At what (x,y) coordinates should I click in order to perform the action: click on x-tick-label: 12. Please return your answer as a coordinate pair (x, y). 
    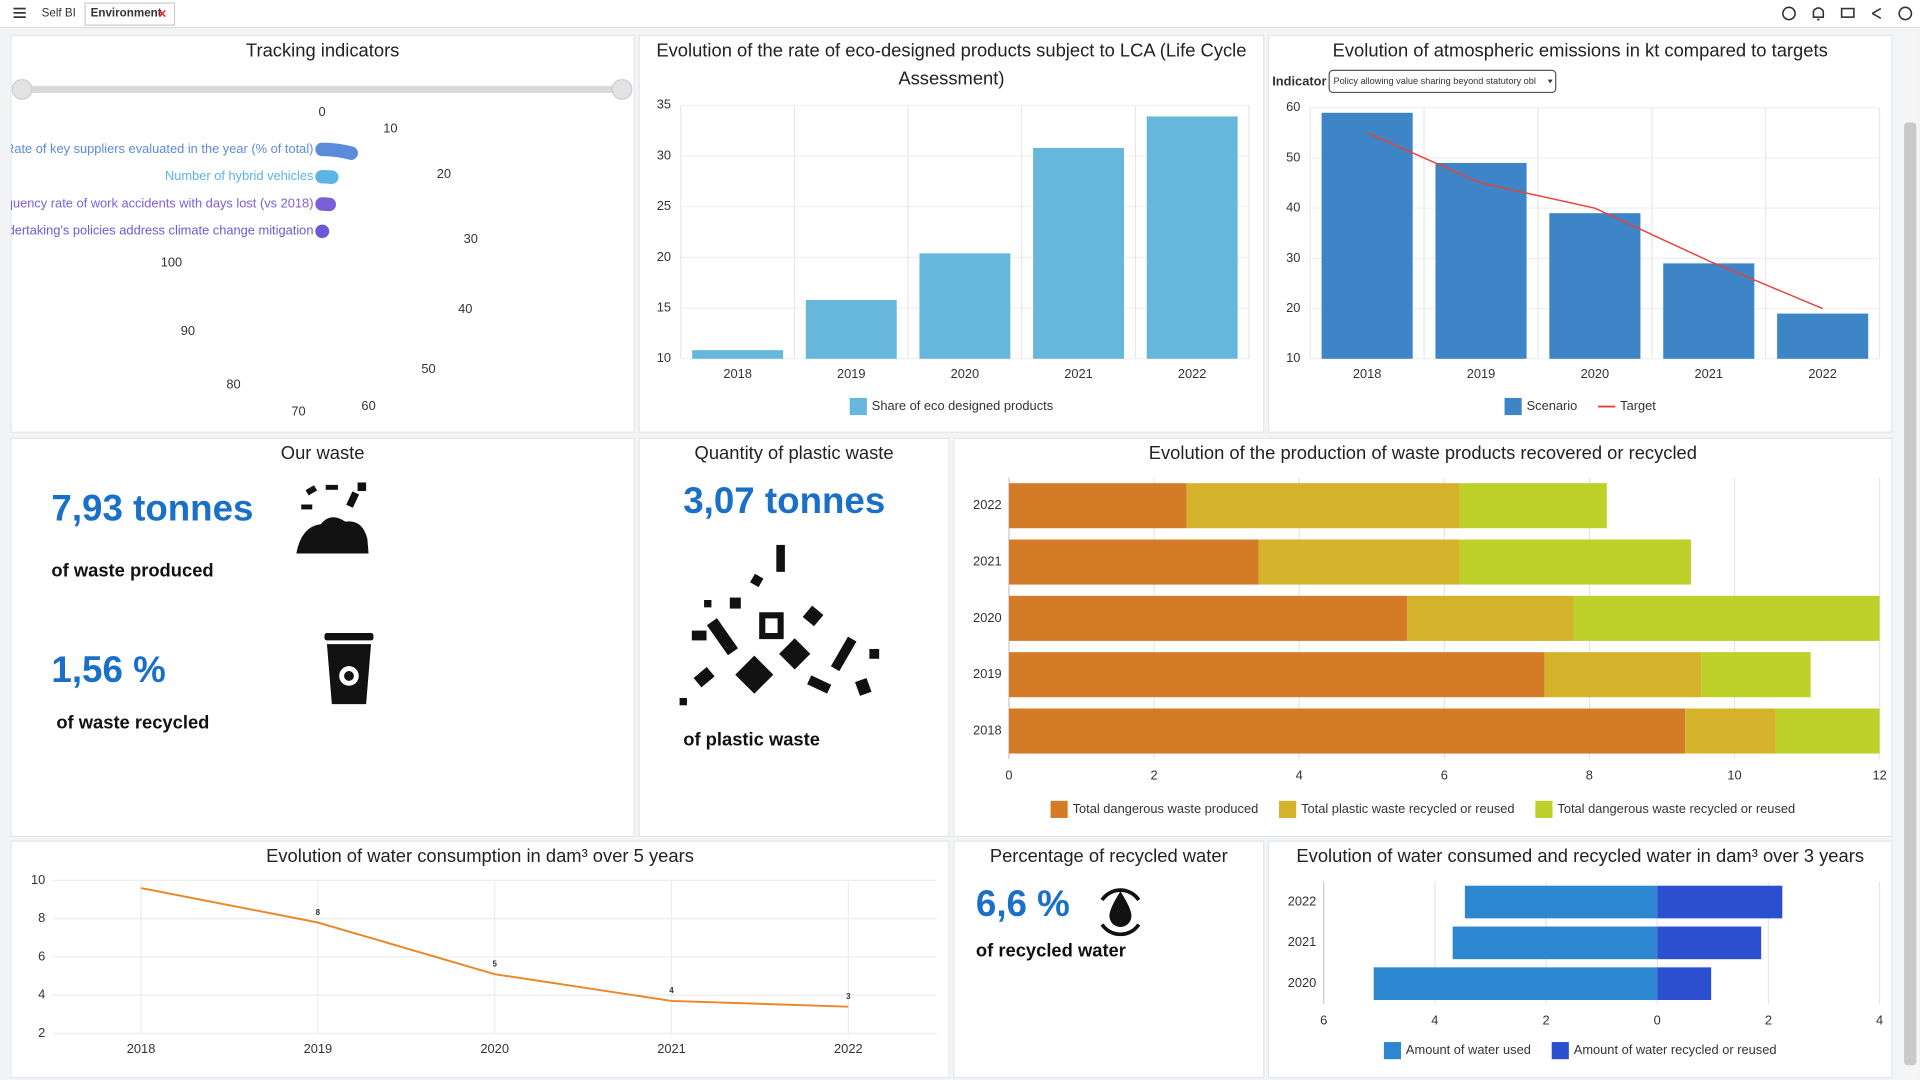
    Looking at the image, I should click on (1879, 775).